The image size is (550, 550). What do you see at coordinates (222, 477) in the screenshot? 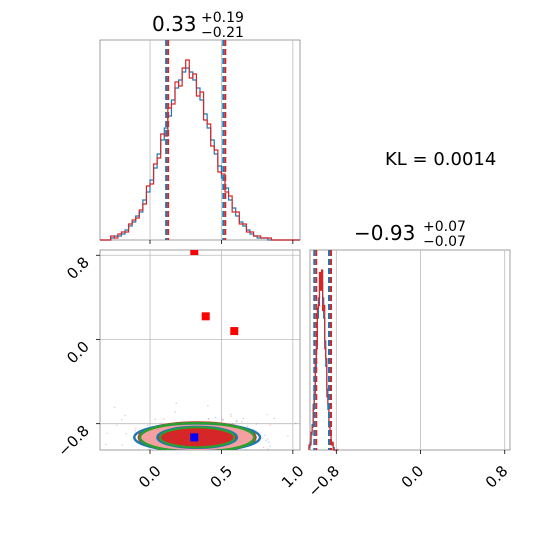
I see `tick-label: 0.5` at bounding box center [222, 477].